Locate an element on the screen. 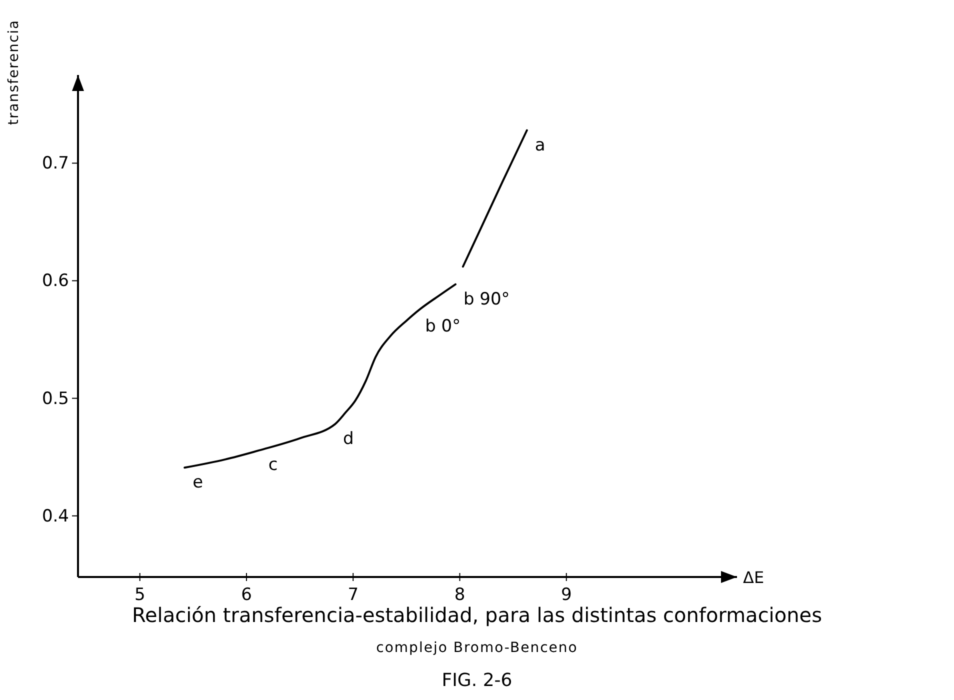 This screenshot has width=954, height=700. x-axis-title: ΔE is located at coordinates (753, 577).